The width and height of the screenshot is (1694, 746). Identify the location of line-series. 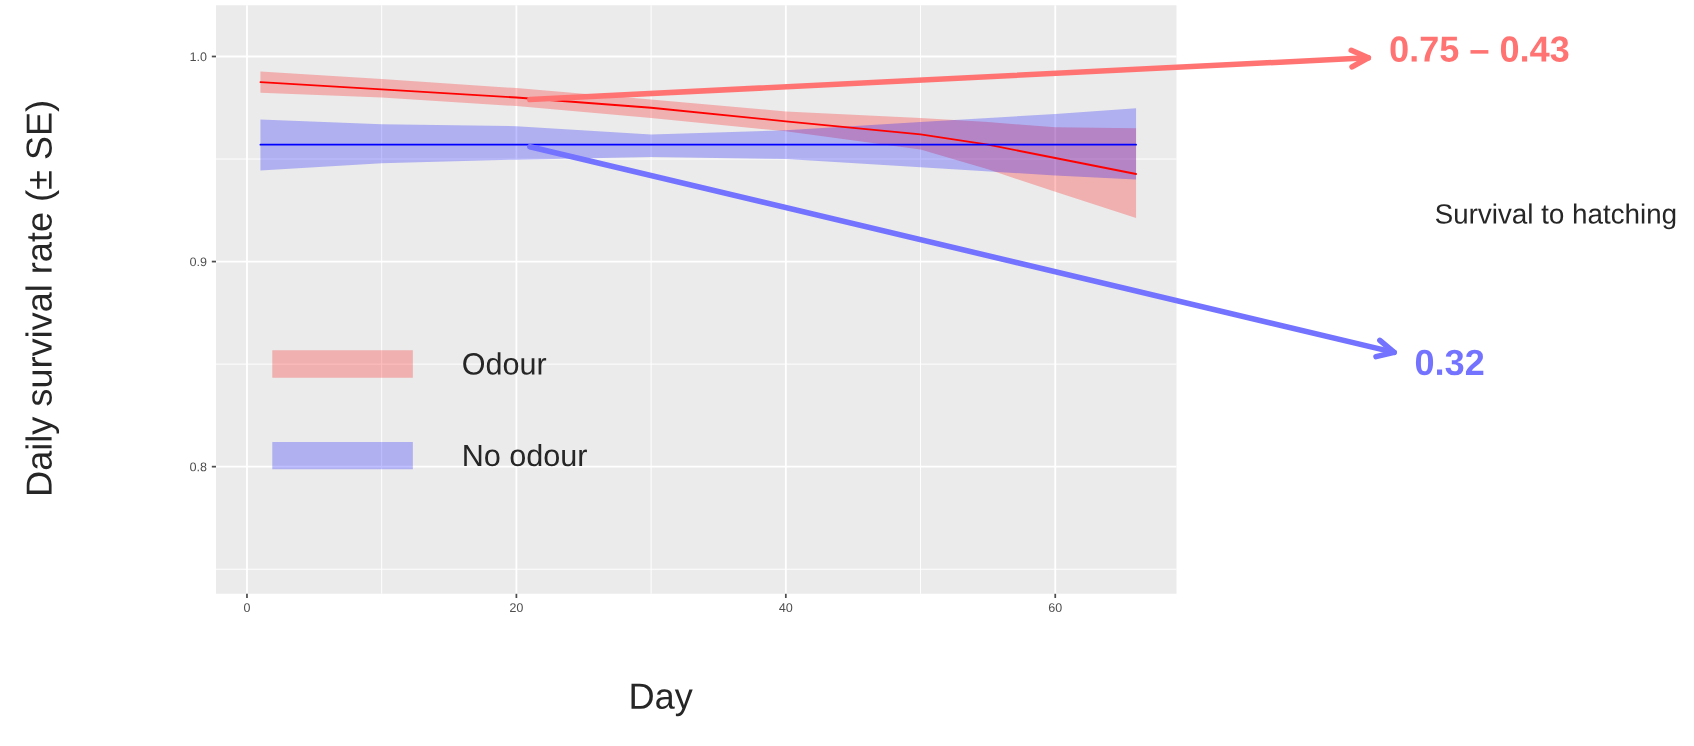
(698, 128).